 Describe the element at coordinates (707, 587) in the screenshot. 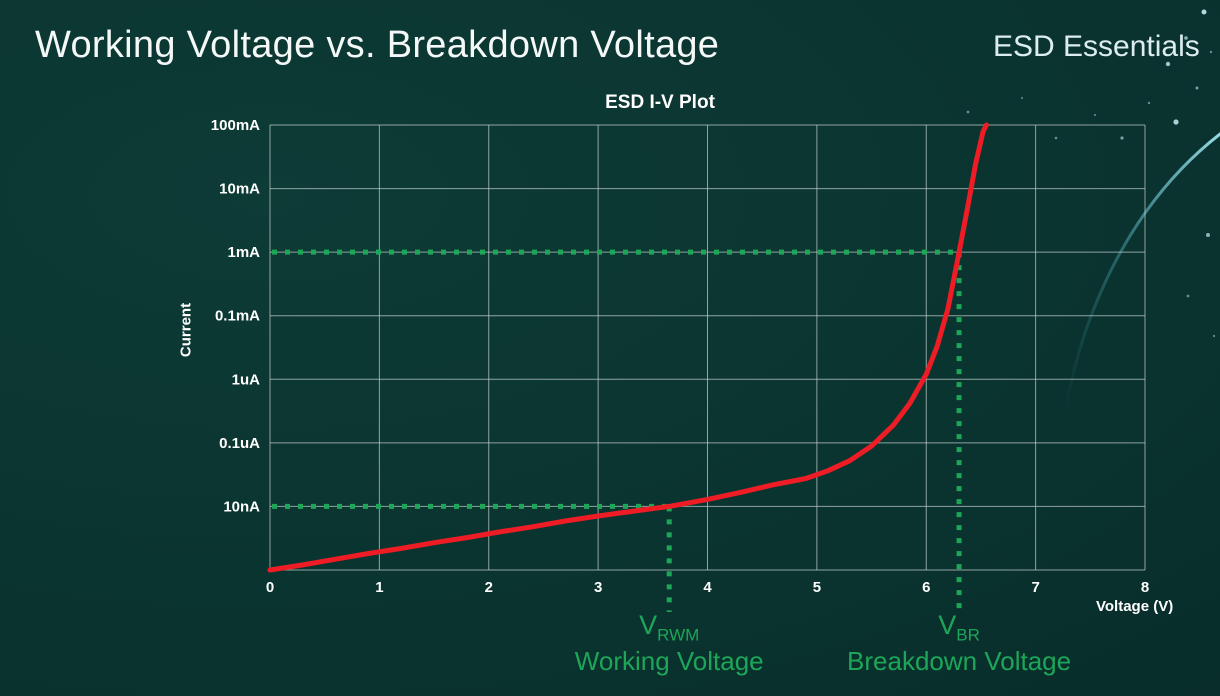

I see `x-tick-label: 4` at that location.